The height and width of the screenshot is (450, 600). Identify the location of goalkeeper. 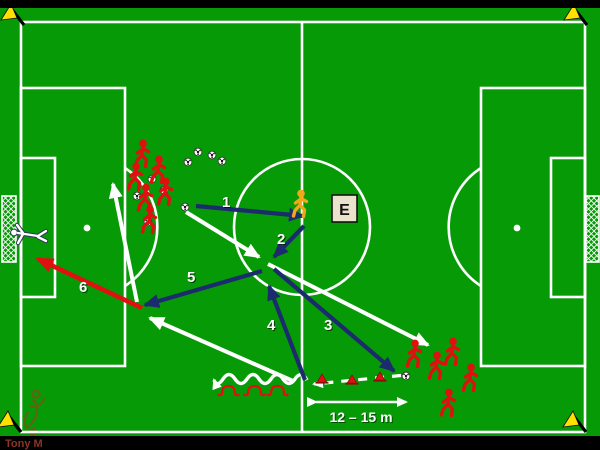
(29, 234).